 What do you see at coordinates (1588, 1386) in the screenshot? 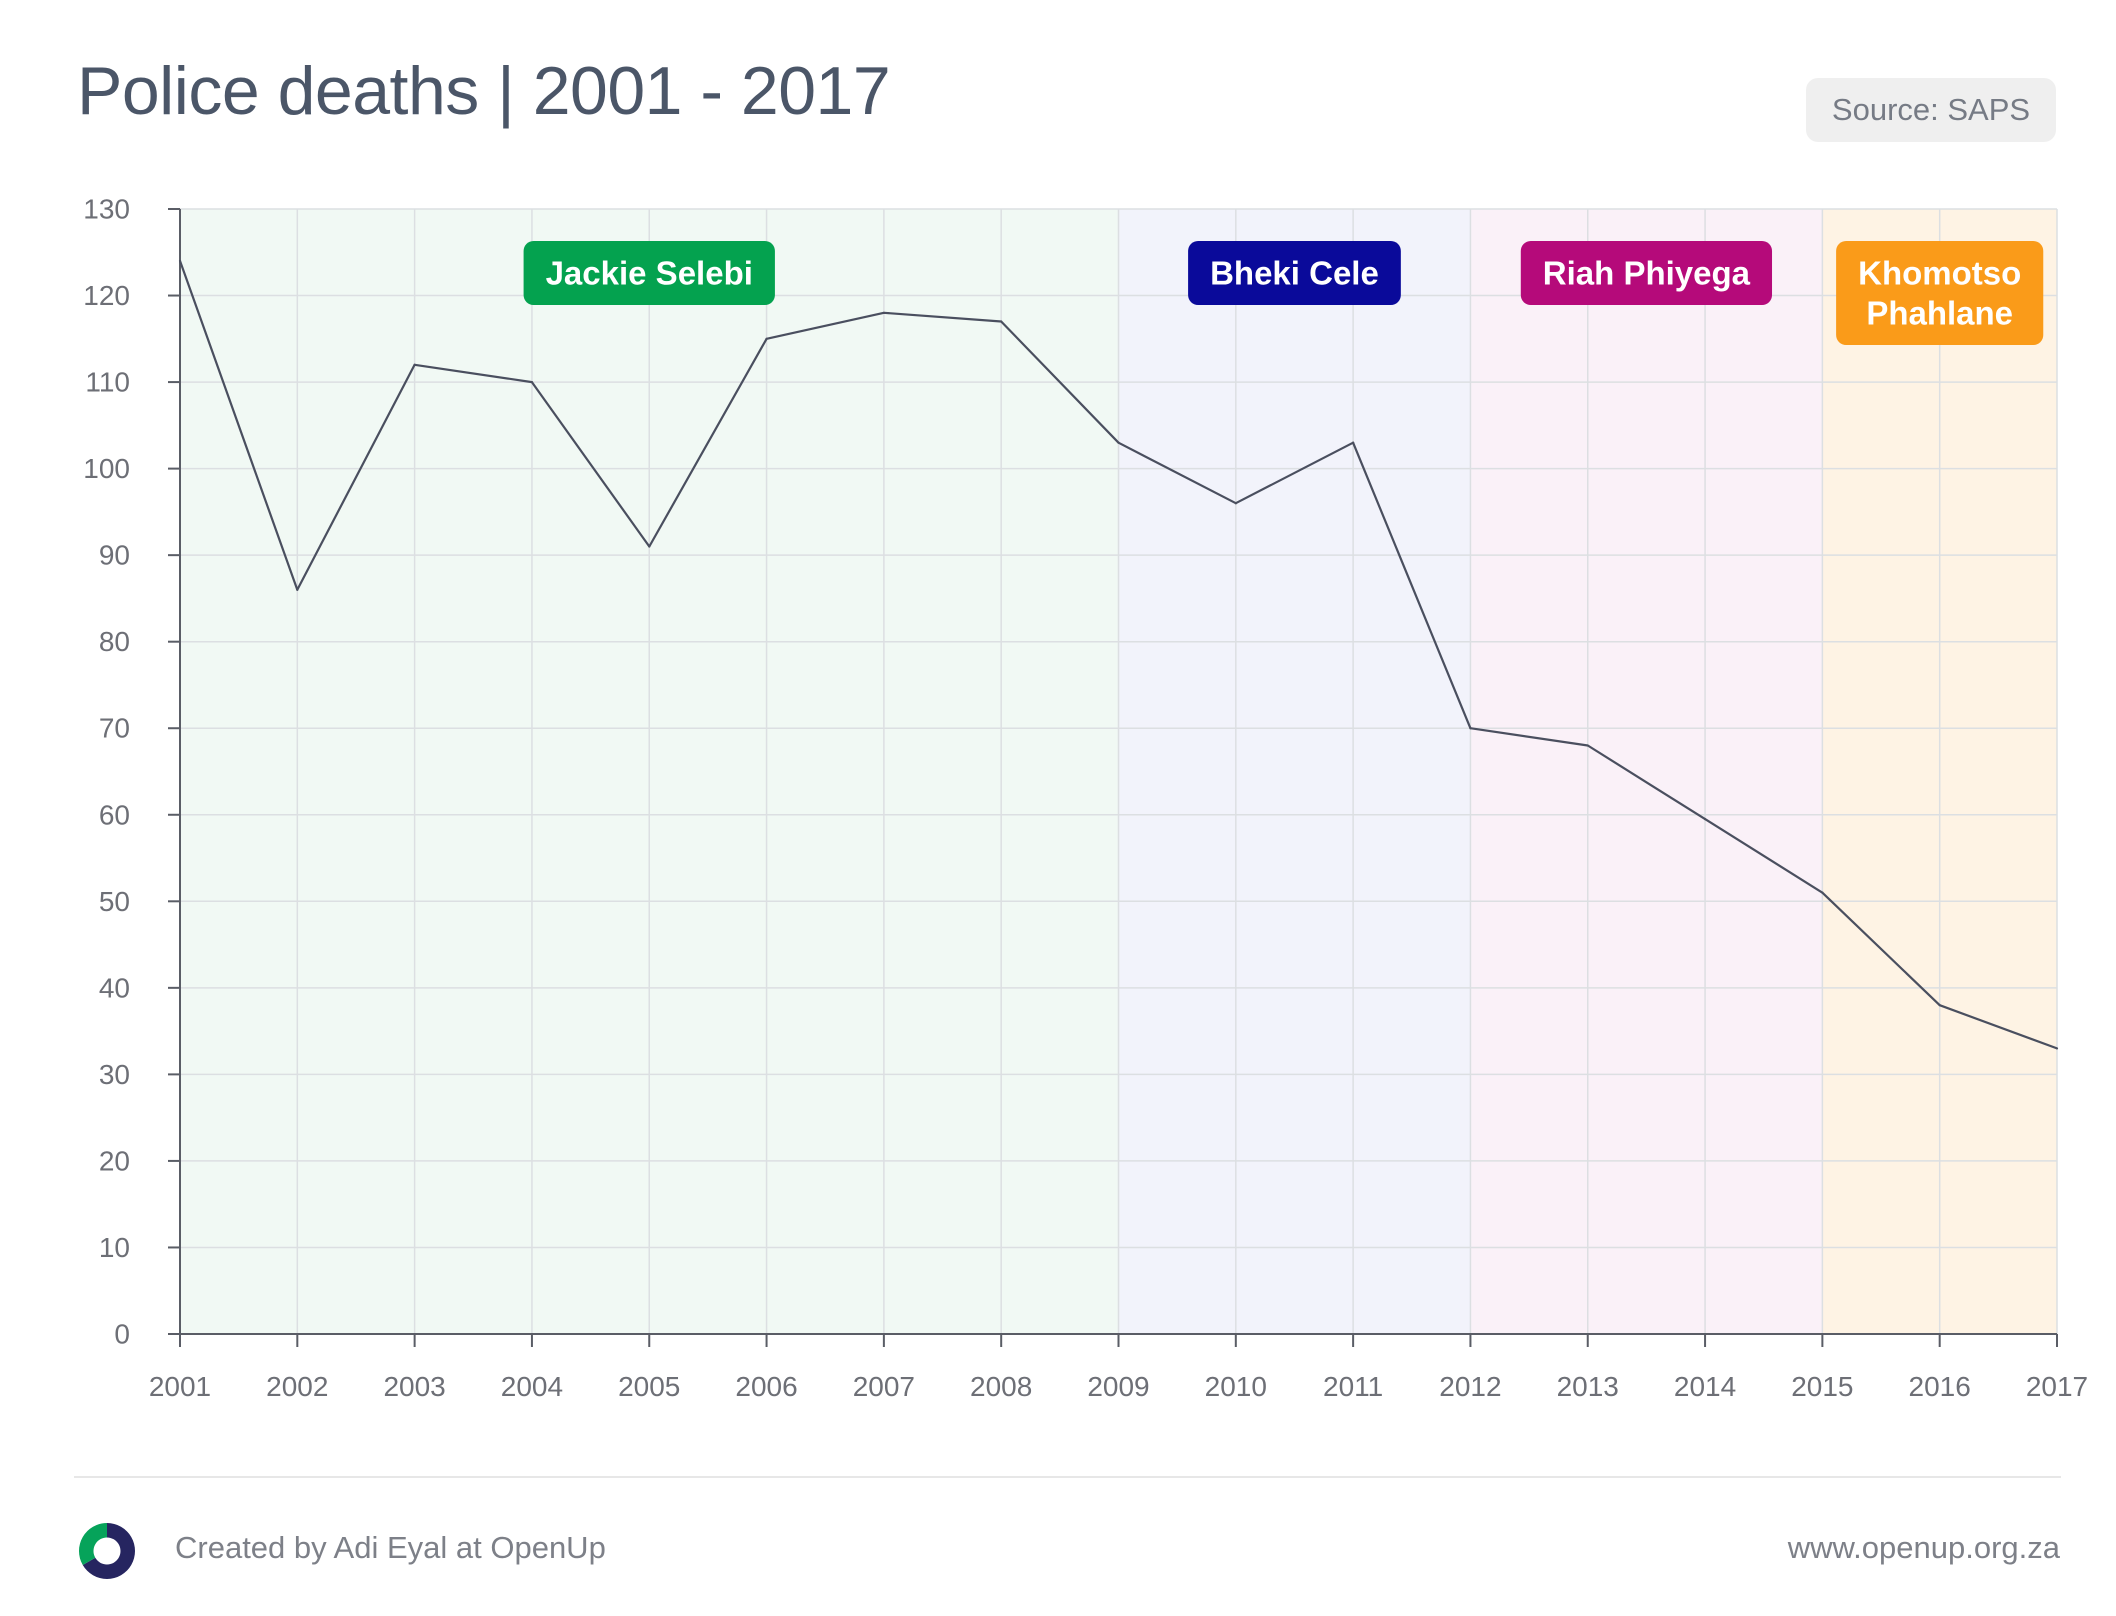
I see `x-tick-label: 2013` at bounding box center [1588, 1386].